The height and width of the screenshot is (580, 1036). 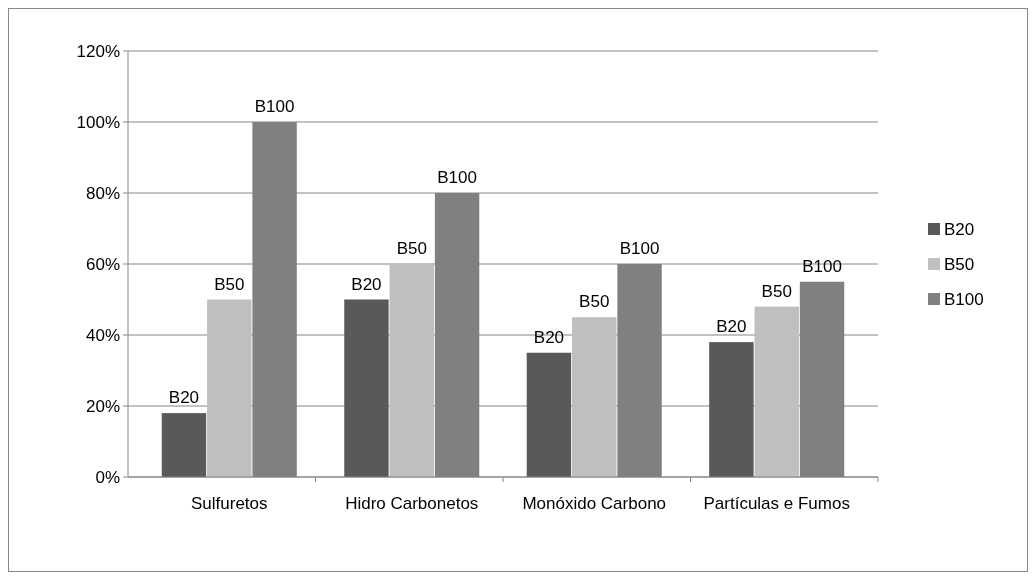 What do you see at coordinates (229, 503) in the screenshot?
I see `x-tick-label: Sulfuretos` at bounding box center [229, 503].